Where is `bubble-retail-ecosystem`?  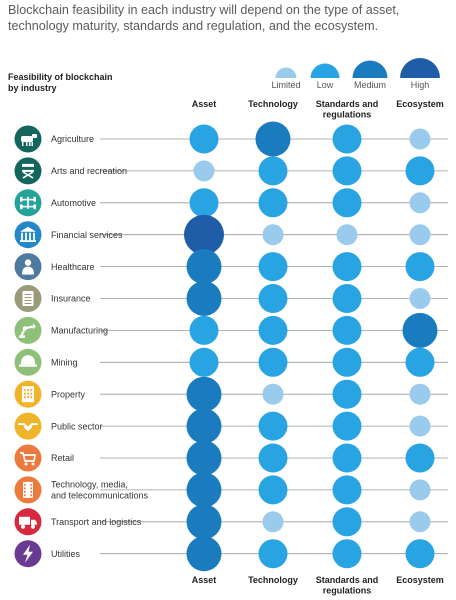 bubble-retail-ecosystem is located at coordinates (420, 458).